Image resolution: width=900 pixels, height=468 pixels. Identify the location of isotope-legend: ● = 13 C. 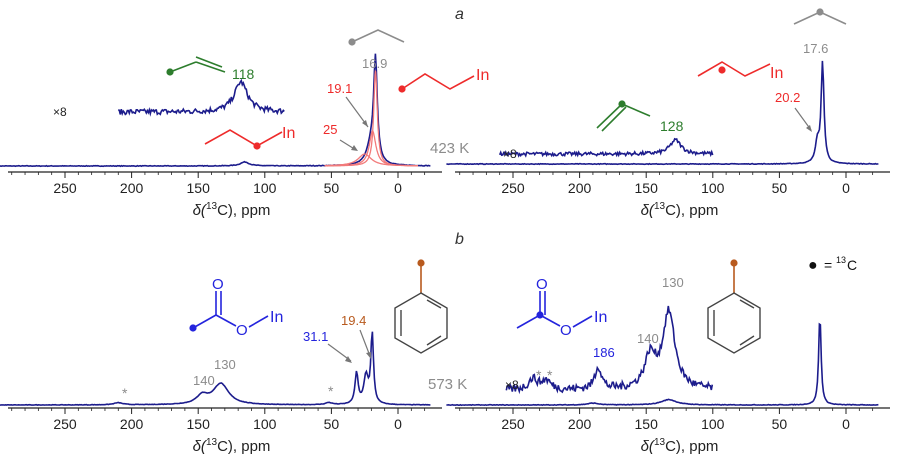
(832, 264).